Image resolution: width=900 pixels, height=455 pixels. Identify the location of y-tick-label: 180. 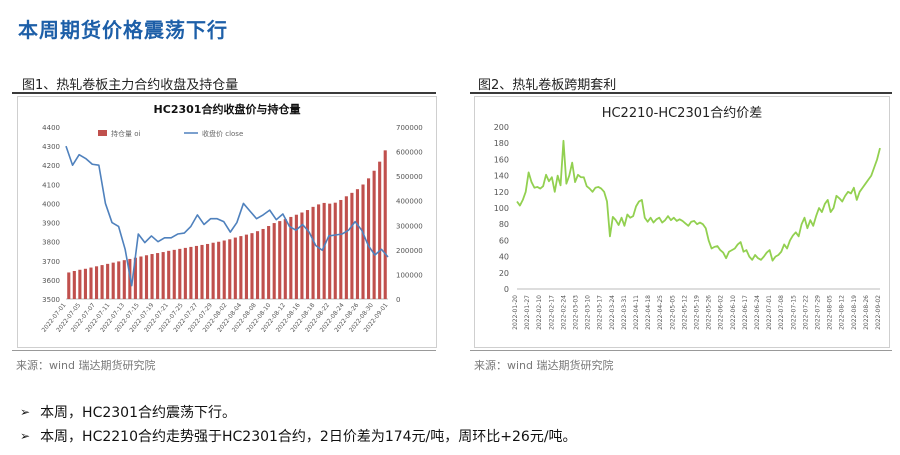
(501, 143).